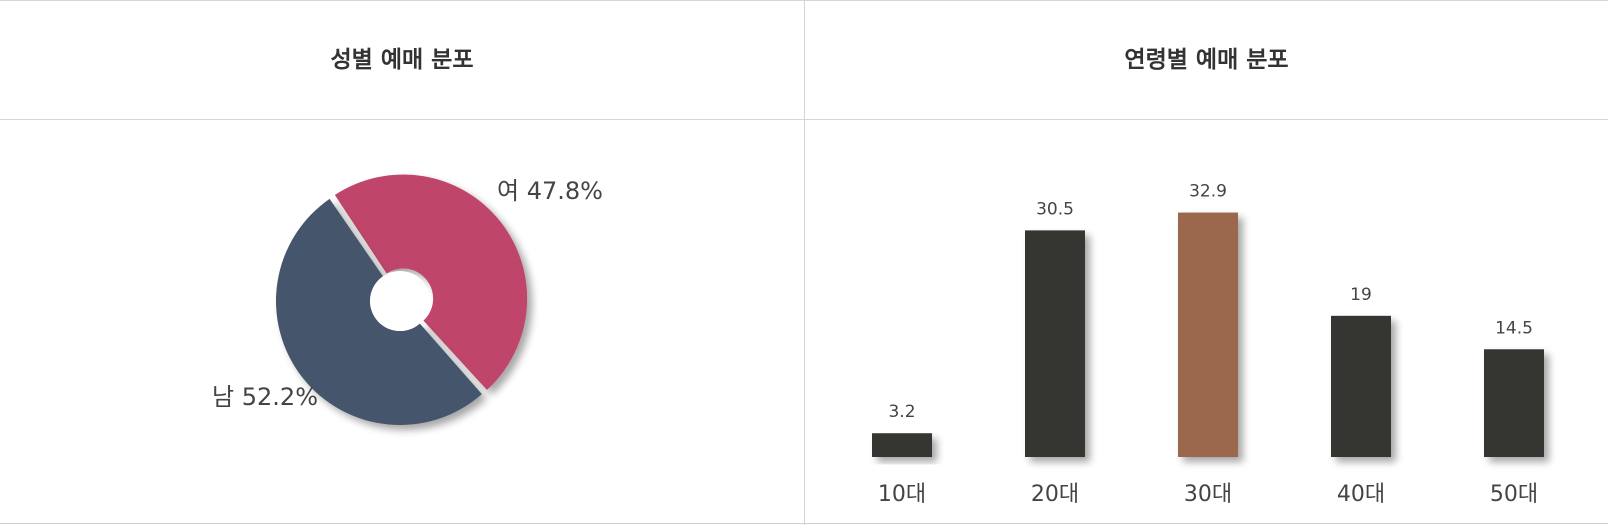 This screenshot has height=525, width=1608. What do you see at coordinates (1208, 192) in the screenshot?
I see `bar-value-label: 32.9` at bounding box center [1208, 192].